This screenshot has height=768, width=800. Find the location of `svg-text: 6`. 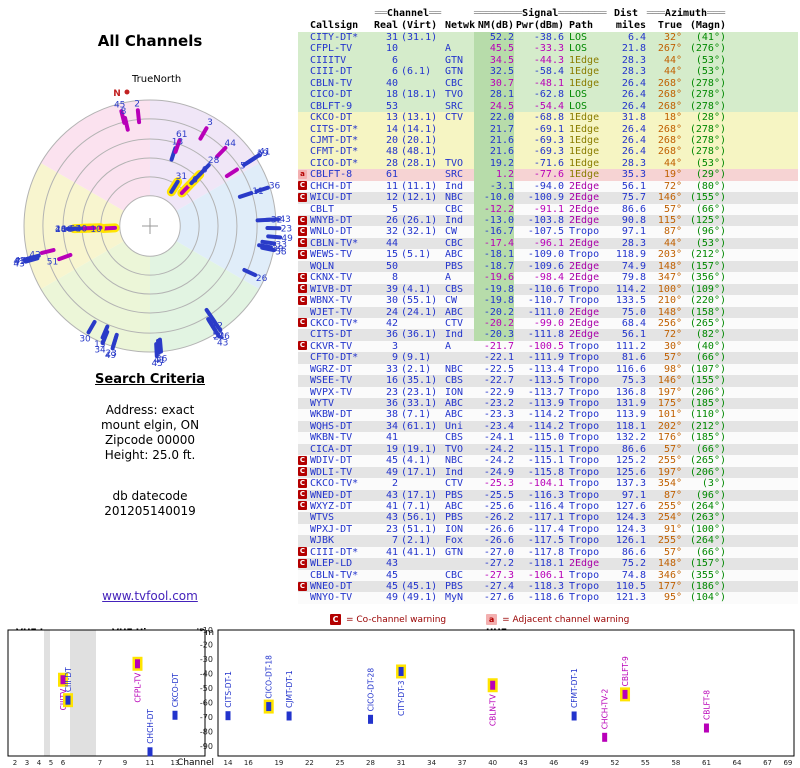

svg-text: 6 is located at coordinates (205, 170).